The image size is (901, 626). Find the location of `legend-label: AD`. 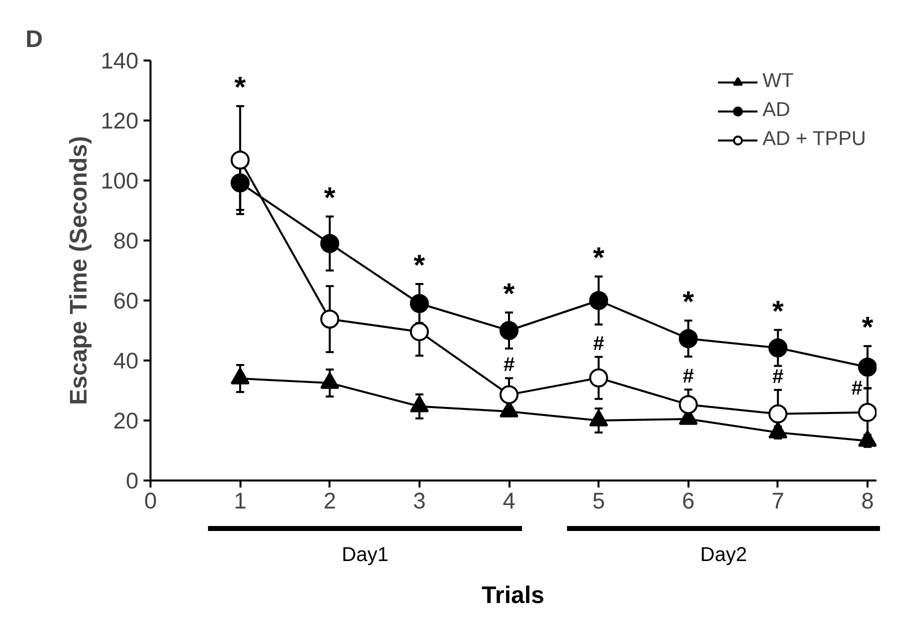

legend-label: AD is located at coordinates (776, 110).